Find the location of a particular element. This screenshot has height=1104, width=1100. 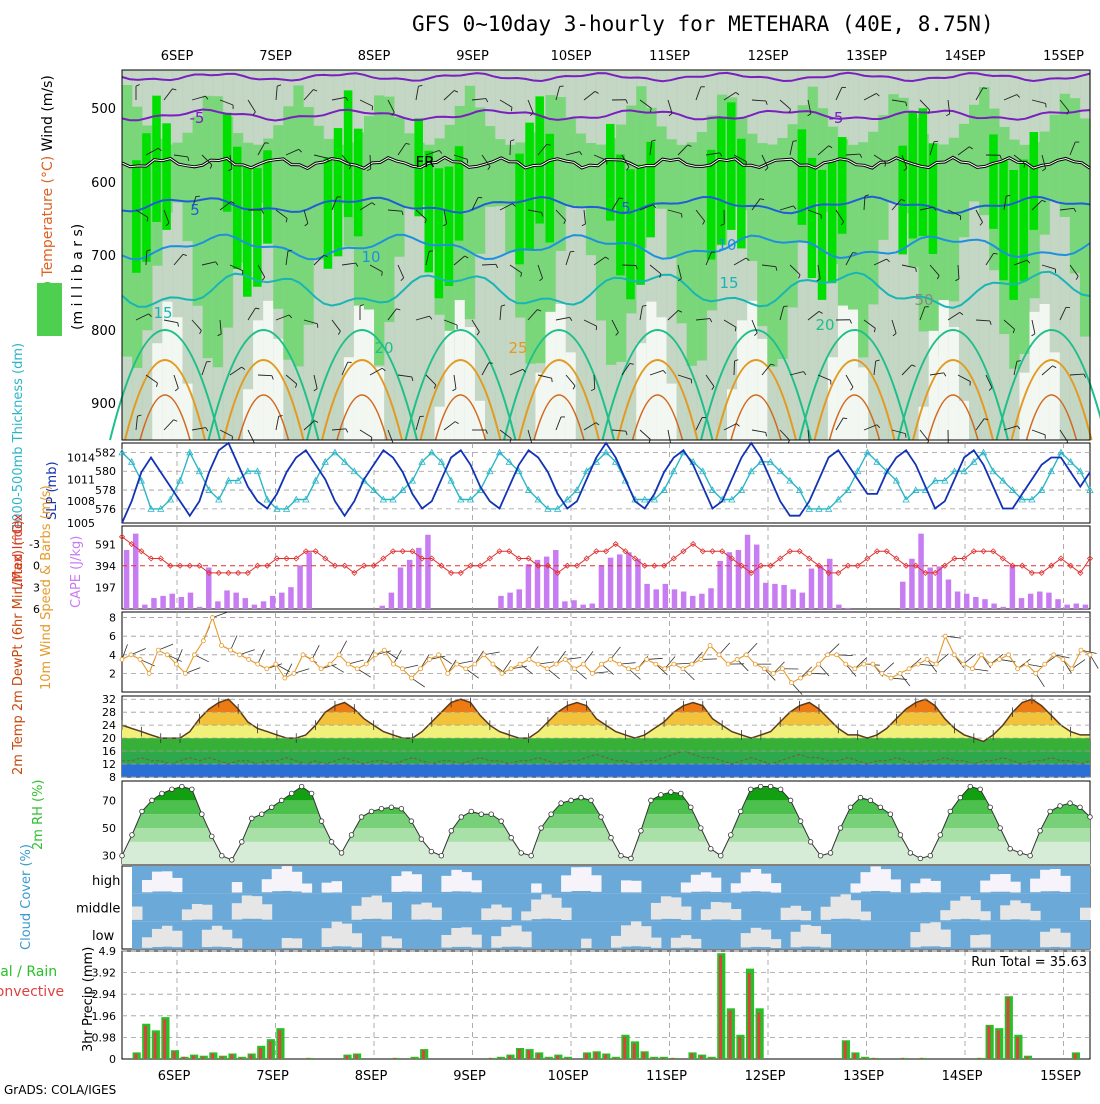

rh-ylabel: 2m RH (%) is located at coordinates (38, 814).